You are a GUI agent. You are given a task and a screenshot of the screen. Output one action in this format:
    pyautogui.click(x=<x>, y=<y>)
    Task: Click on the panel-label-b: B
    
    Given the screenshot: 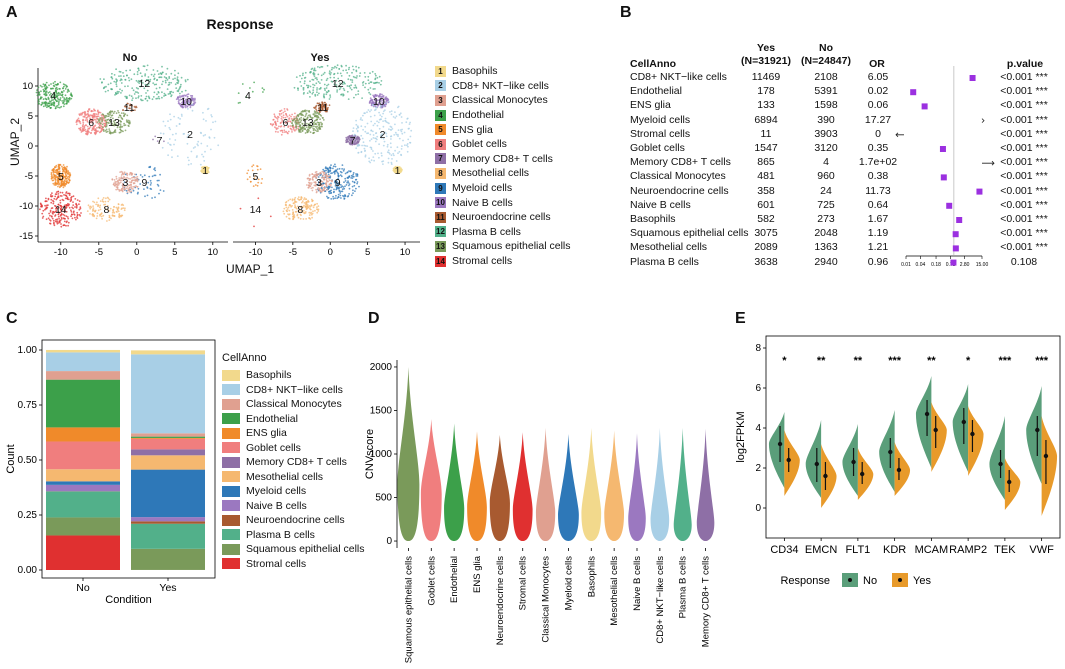 What is the action you would take?
    pyautogui.click(x=626, y=12)
    